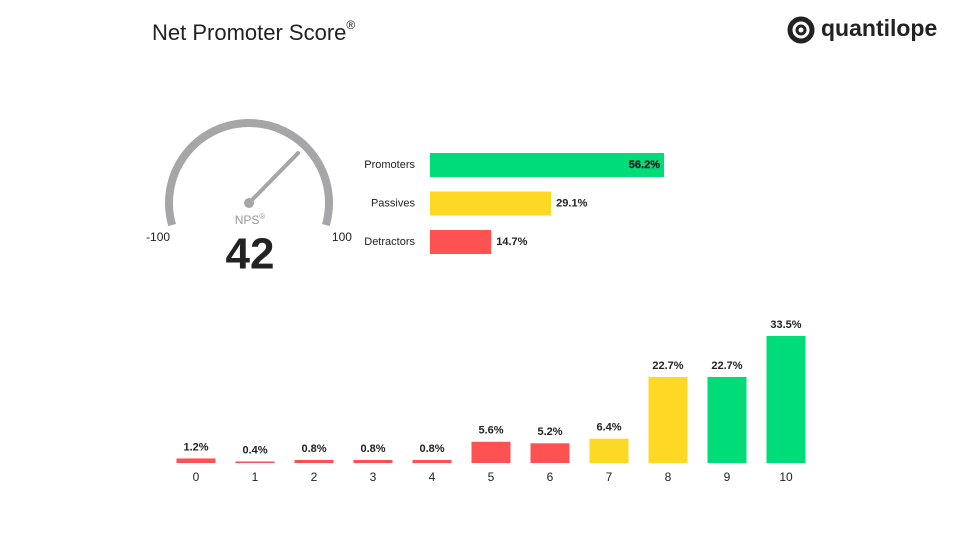 This screenshot has width=968, height=545. I want to click on logo-dot, so click(801, 30).